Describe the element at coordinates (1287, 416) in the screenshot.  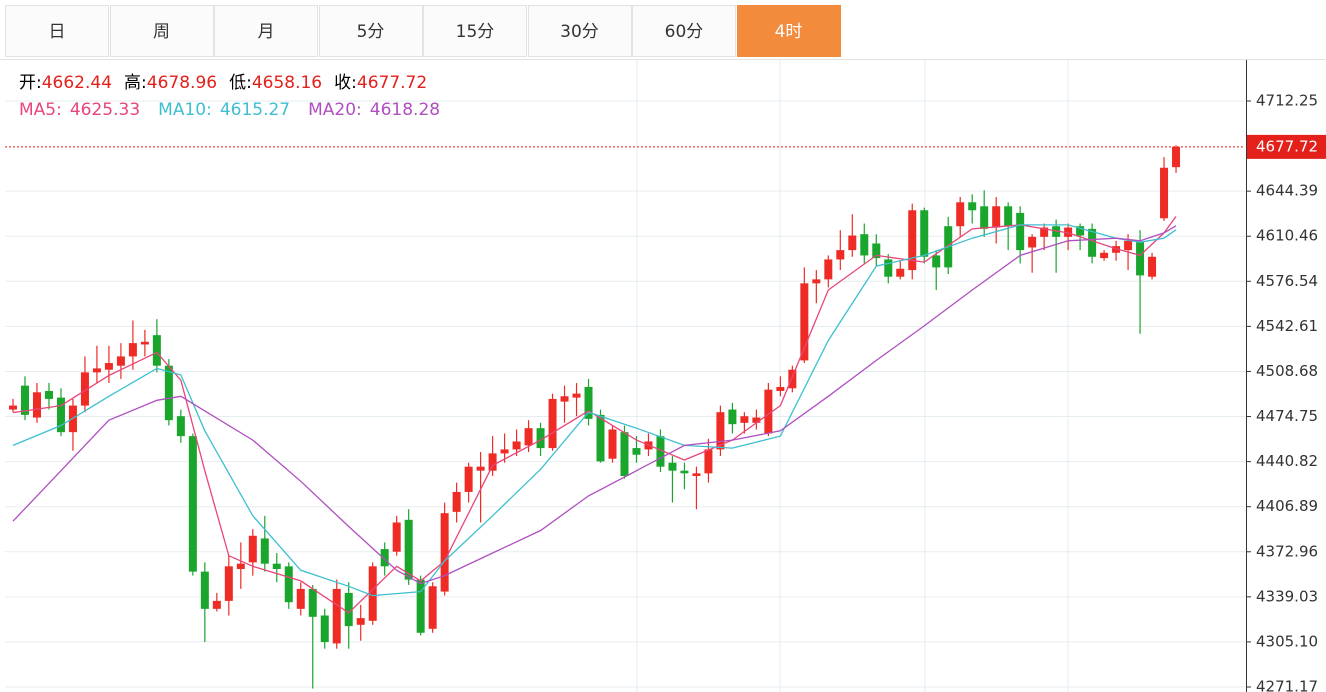
I see `y-tick-label: 4474.75` at that location.